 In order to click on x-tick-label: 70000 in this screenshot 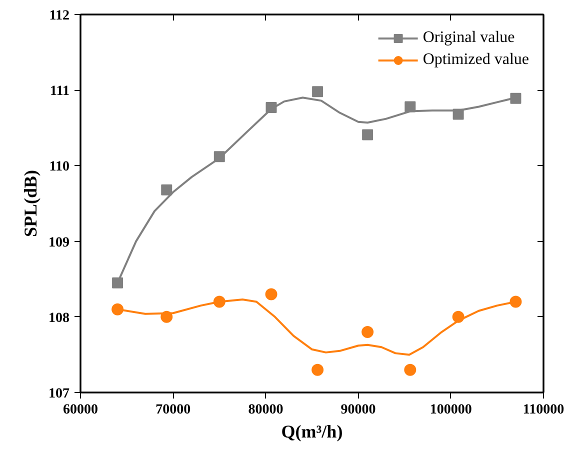, I will do `click(173, 410)`.